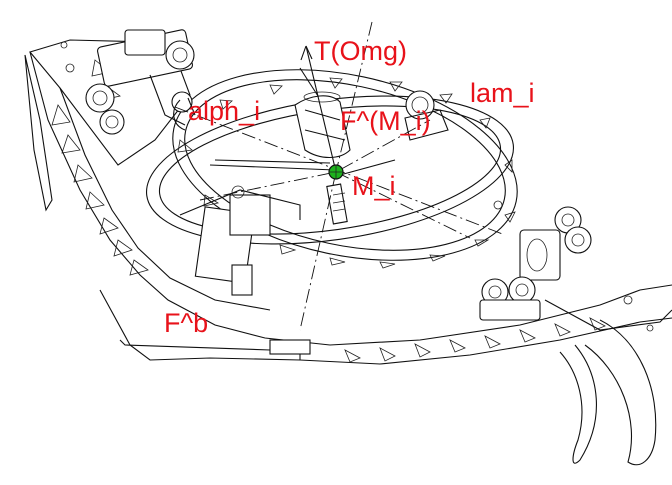 The image size is (672, 485). What do you see at coordinates (224, 111) in the screenshot?
I see `label-alph-i: alph_i` at bounding box center [224, 111].